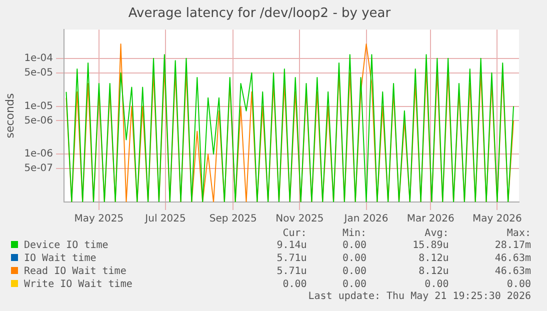  I want to click on text: Min:, so click(354, 233).